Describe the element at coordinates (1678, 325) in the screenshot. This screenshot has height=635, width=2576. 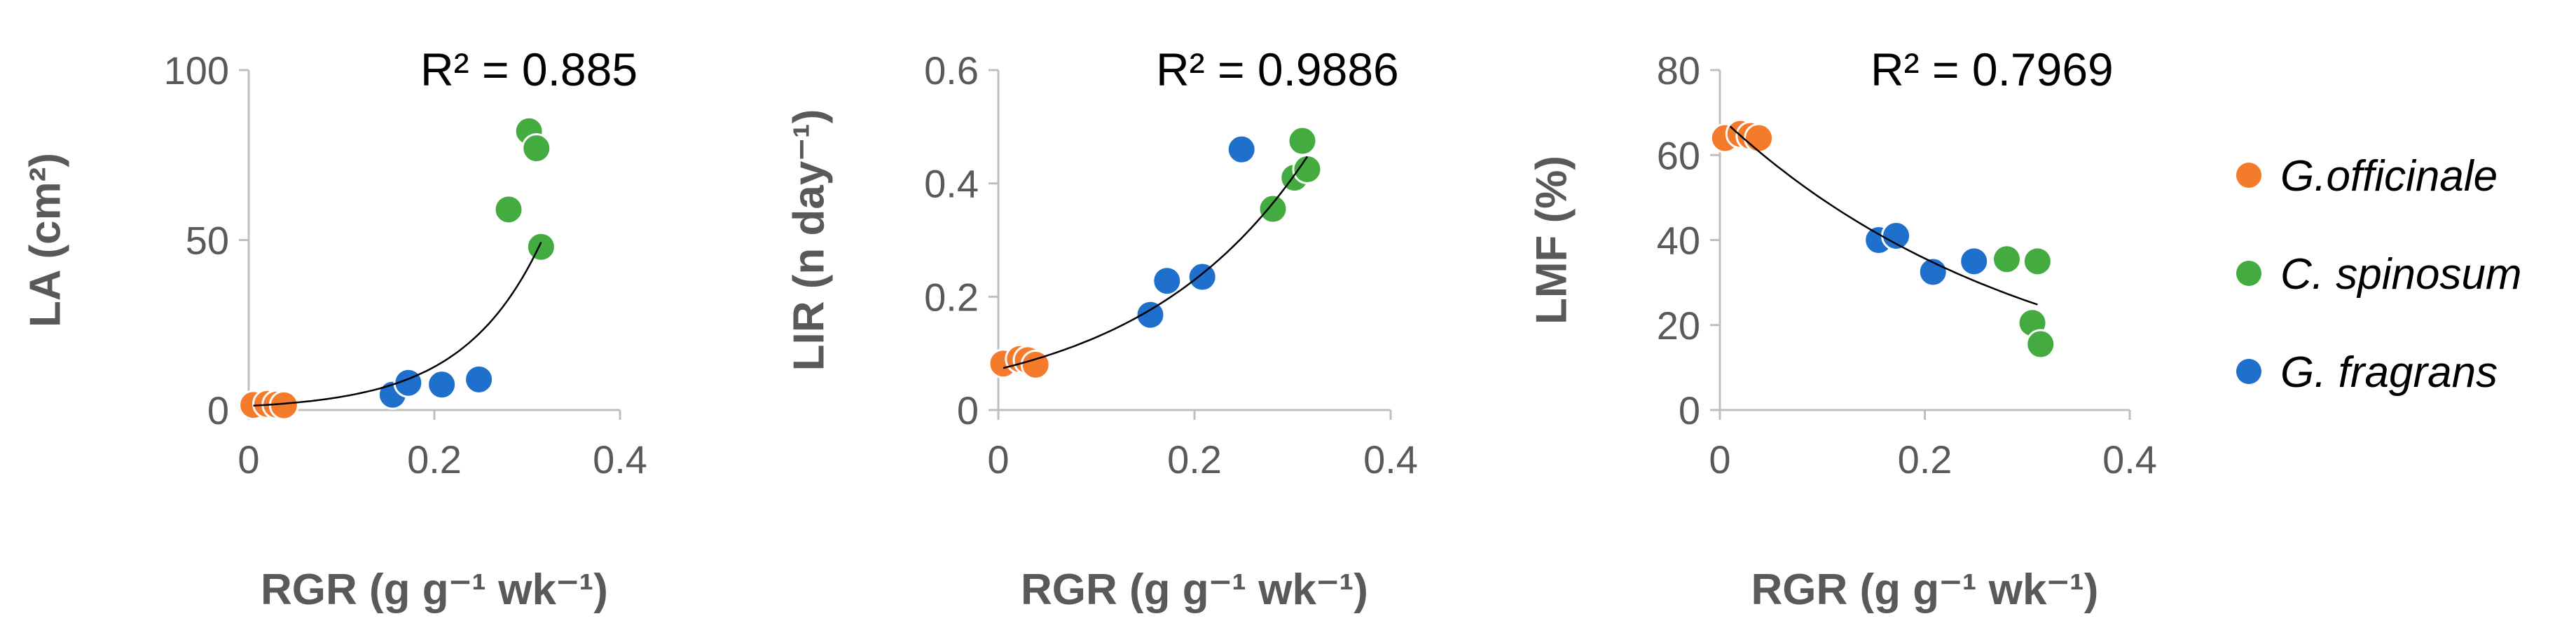
I see `y-tick-label: 20` at that location.